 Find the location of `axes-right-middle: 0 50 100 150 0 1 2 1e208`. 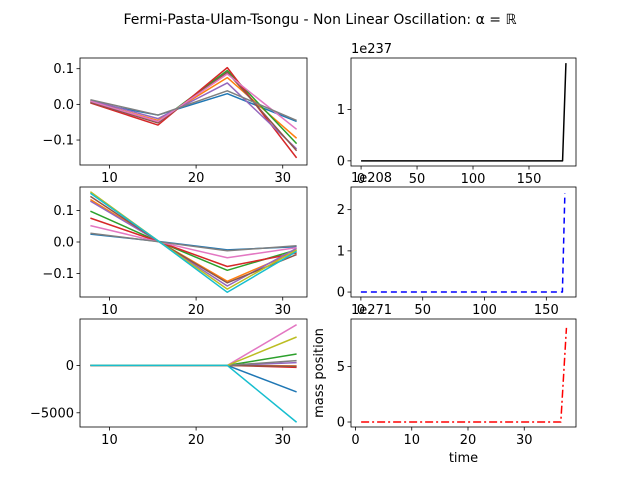

axes-right-middle: 0 50 100 150 0 1 2 1e208 is located at coordinates (457, 244).